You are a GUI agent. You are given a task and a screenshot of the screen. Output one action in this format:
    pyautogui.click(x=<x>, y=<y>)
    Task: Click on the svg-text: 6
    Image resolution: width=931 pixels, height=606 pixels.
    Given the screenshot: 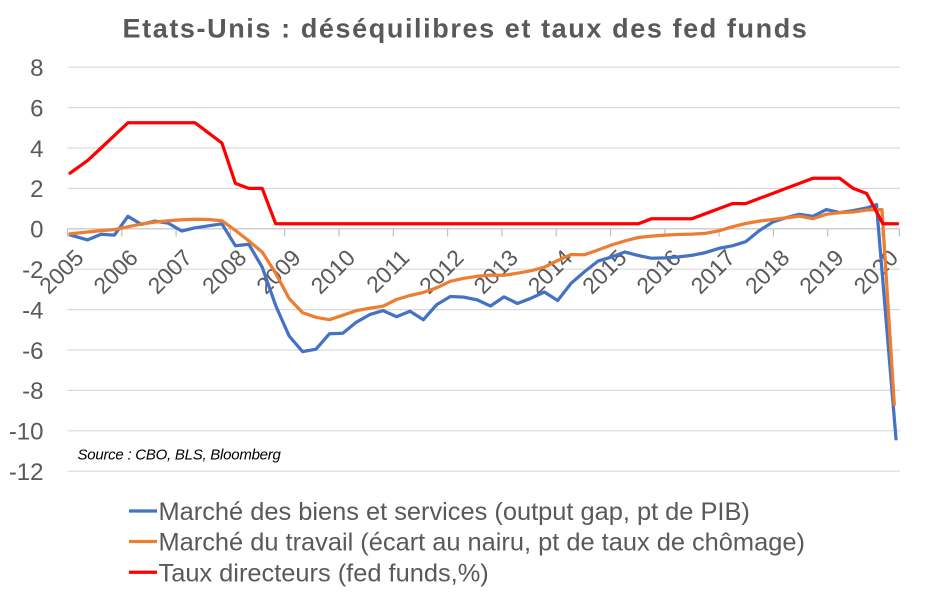 What is the action you would take?
    pyautogui.click(x=36, y=108)
    